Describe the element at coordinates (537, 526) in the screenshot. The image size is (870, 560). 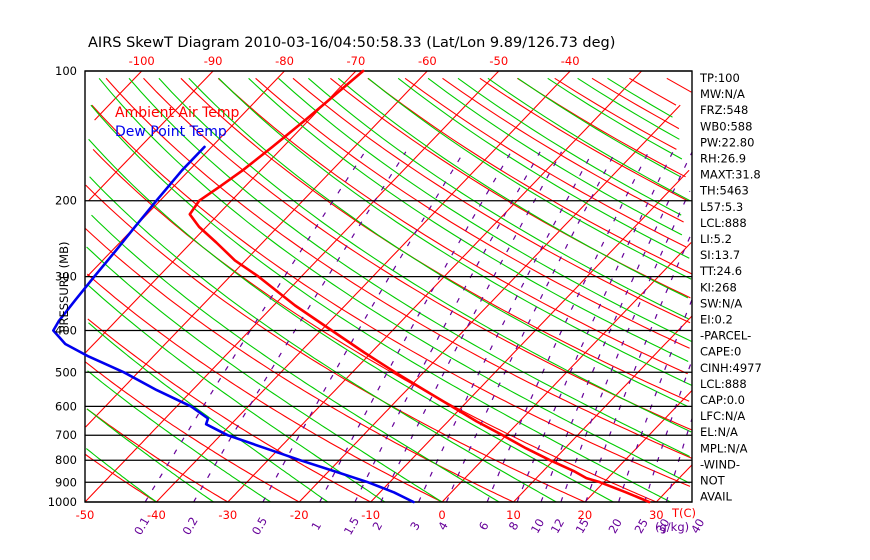
I see `mixing-ratio-tick-label: 10` at that location.